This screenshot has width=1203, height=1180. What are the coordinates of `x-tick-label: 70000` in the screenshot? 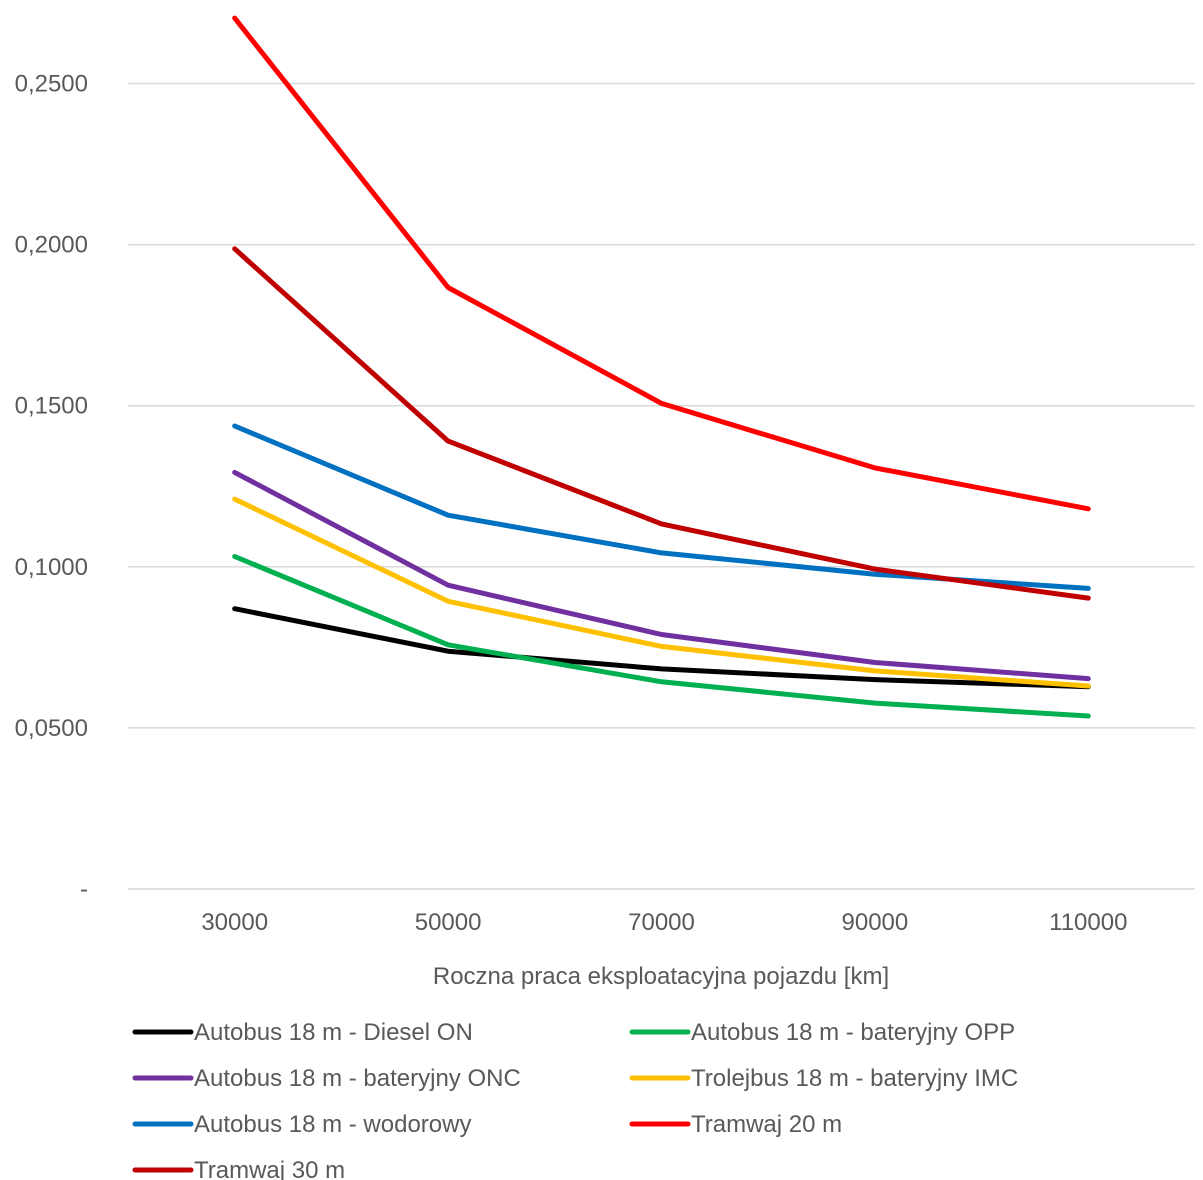 It's located at (661, 922).